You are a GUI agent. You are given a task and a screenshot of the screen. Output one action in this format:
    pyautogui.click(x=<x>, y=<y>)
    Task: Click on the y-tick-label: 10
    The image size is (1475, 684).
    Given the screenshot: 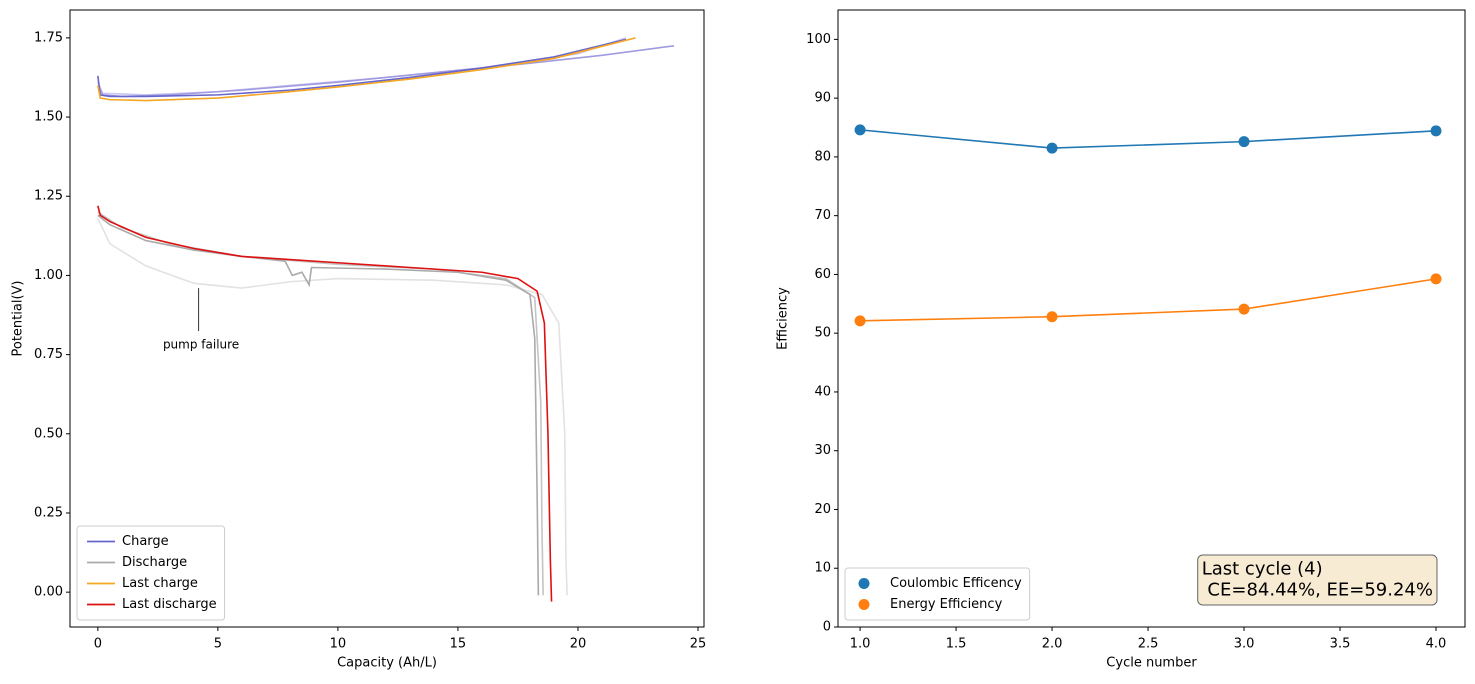 What is the action you would take?
    pyautogui.click(x=822, y=568)
    